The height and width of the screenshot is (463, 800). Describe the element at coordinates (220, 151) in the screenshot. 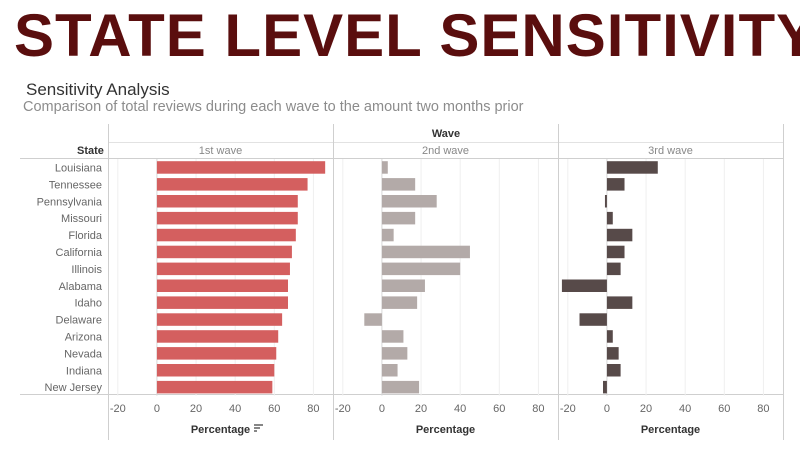

I see `panel-header-1: 1st wave` at that location.